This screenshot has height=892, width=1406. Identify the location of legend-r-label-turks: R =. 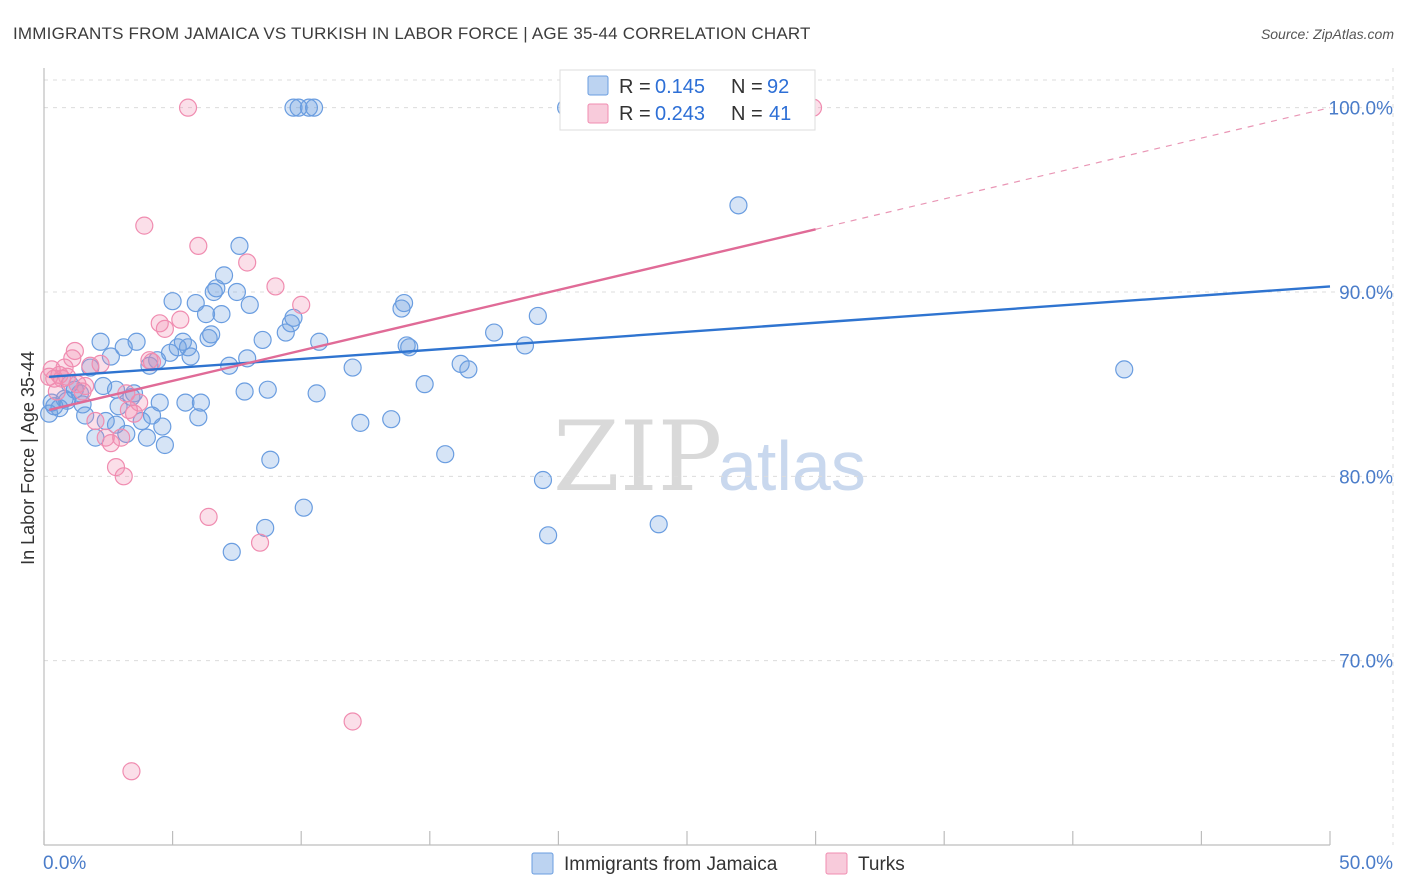
(635, 114).